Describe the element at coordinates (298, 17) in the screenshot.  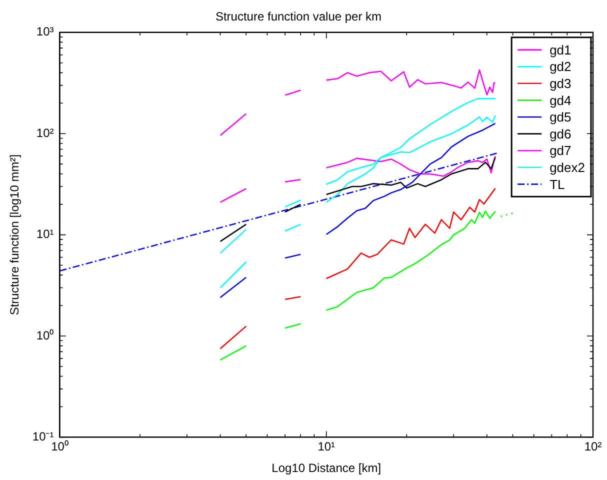
I see `chart-title: Structure function value per km` at that location.